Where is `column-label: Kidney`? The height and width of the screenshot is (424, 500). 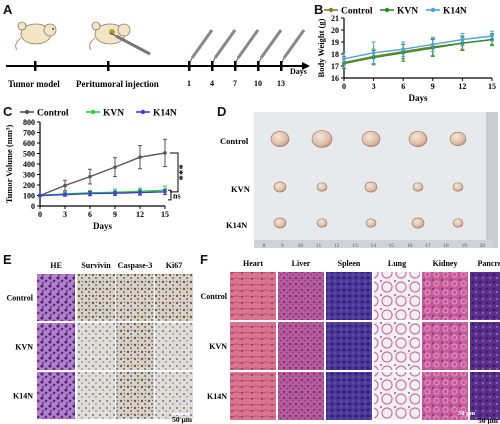
column-label: Kidney is located at coordinates (445, 263).